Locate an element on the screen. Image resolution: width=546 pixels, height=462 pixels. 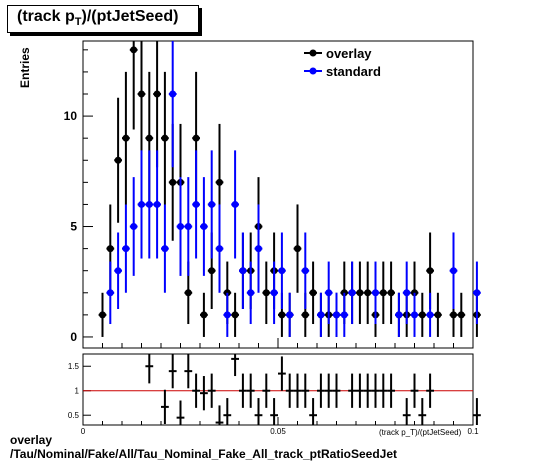
x-axis-label: (track p_T)/(ptJetSeed) is located at coordinates (420, 432).